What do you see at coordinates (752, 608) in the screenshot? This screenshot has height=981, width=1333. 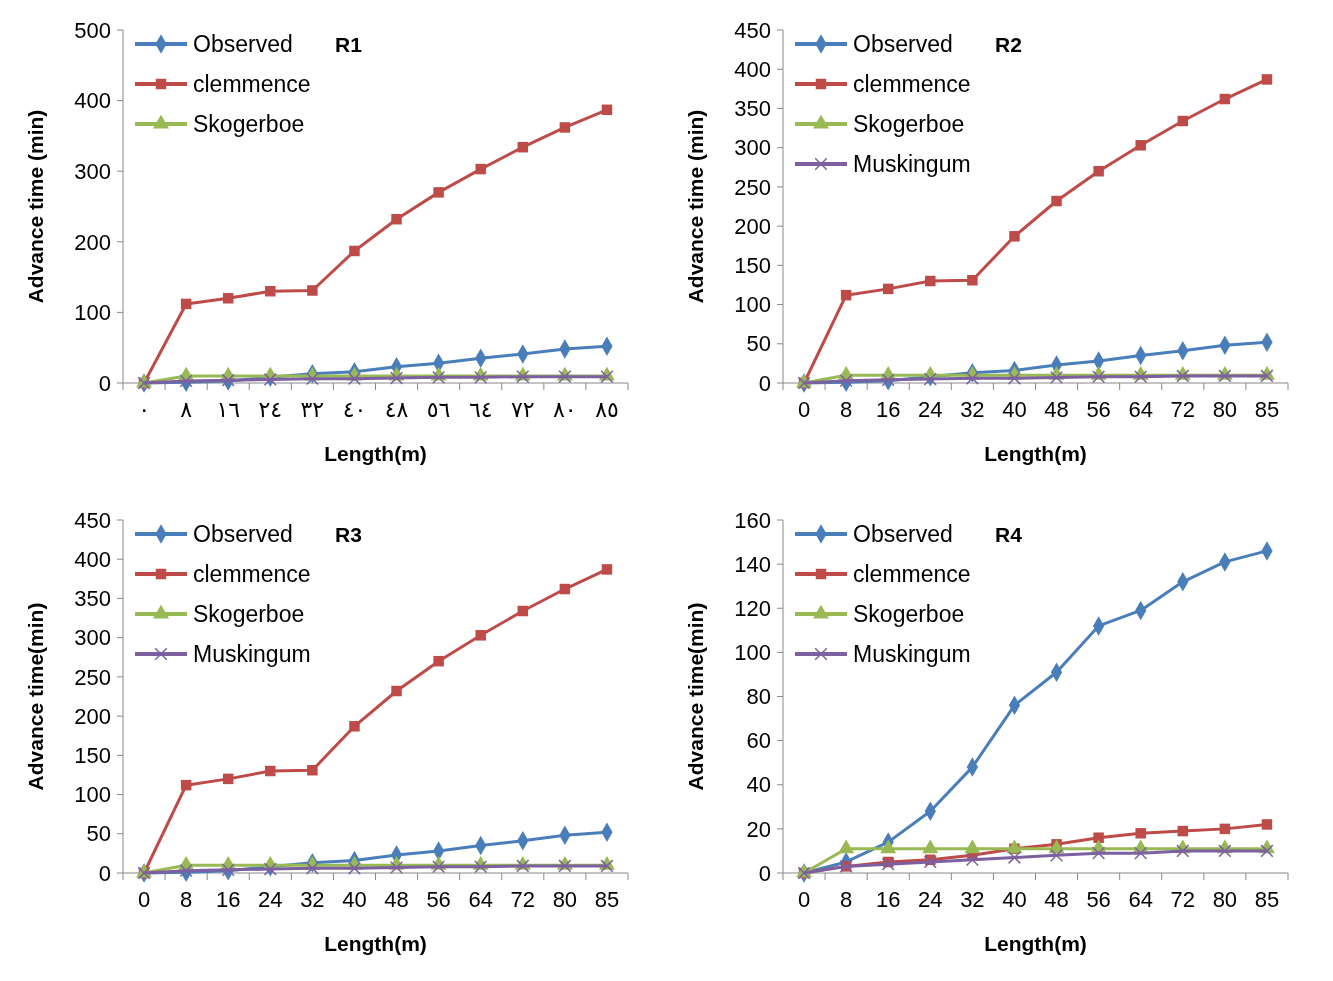 I see `y-tick-label: 120` at bounding box center [752, 608].